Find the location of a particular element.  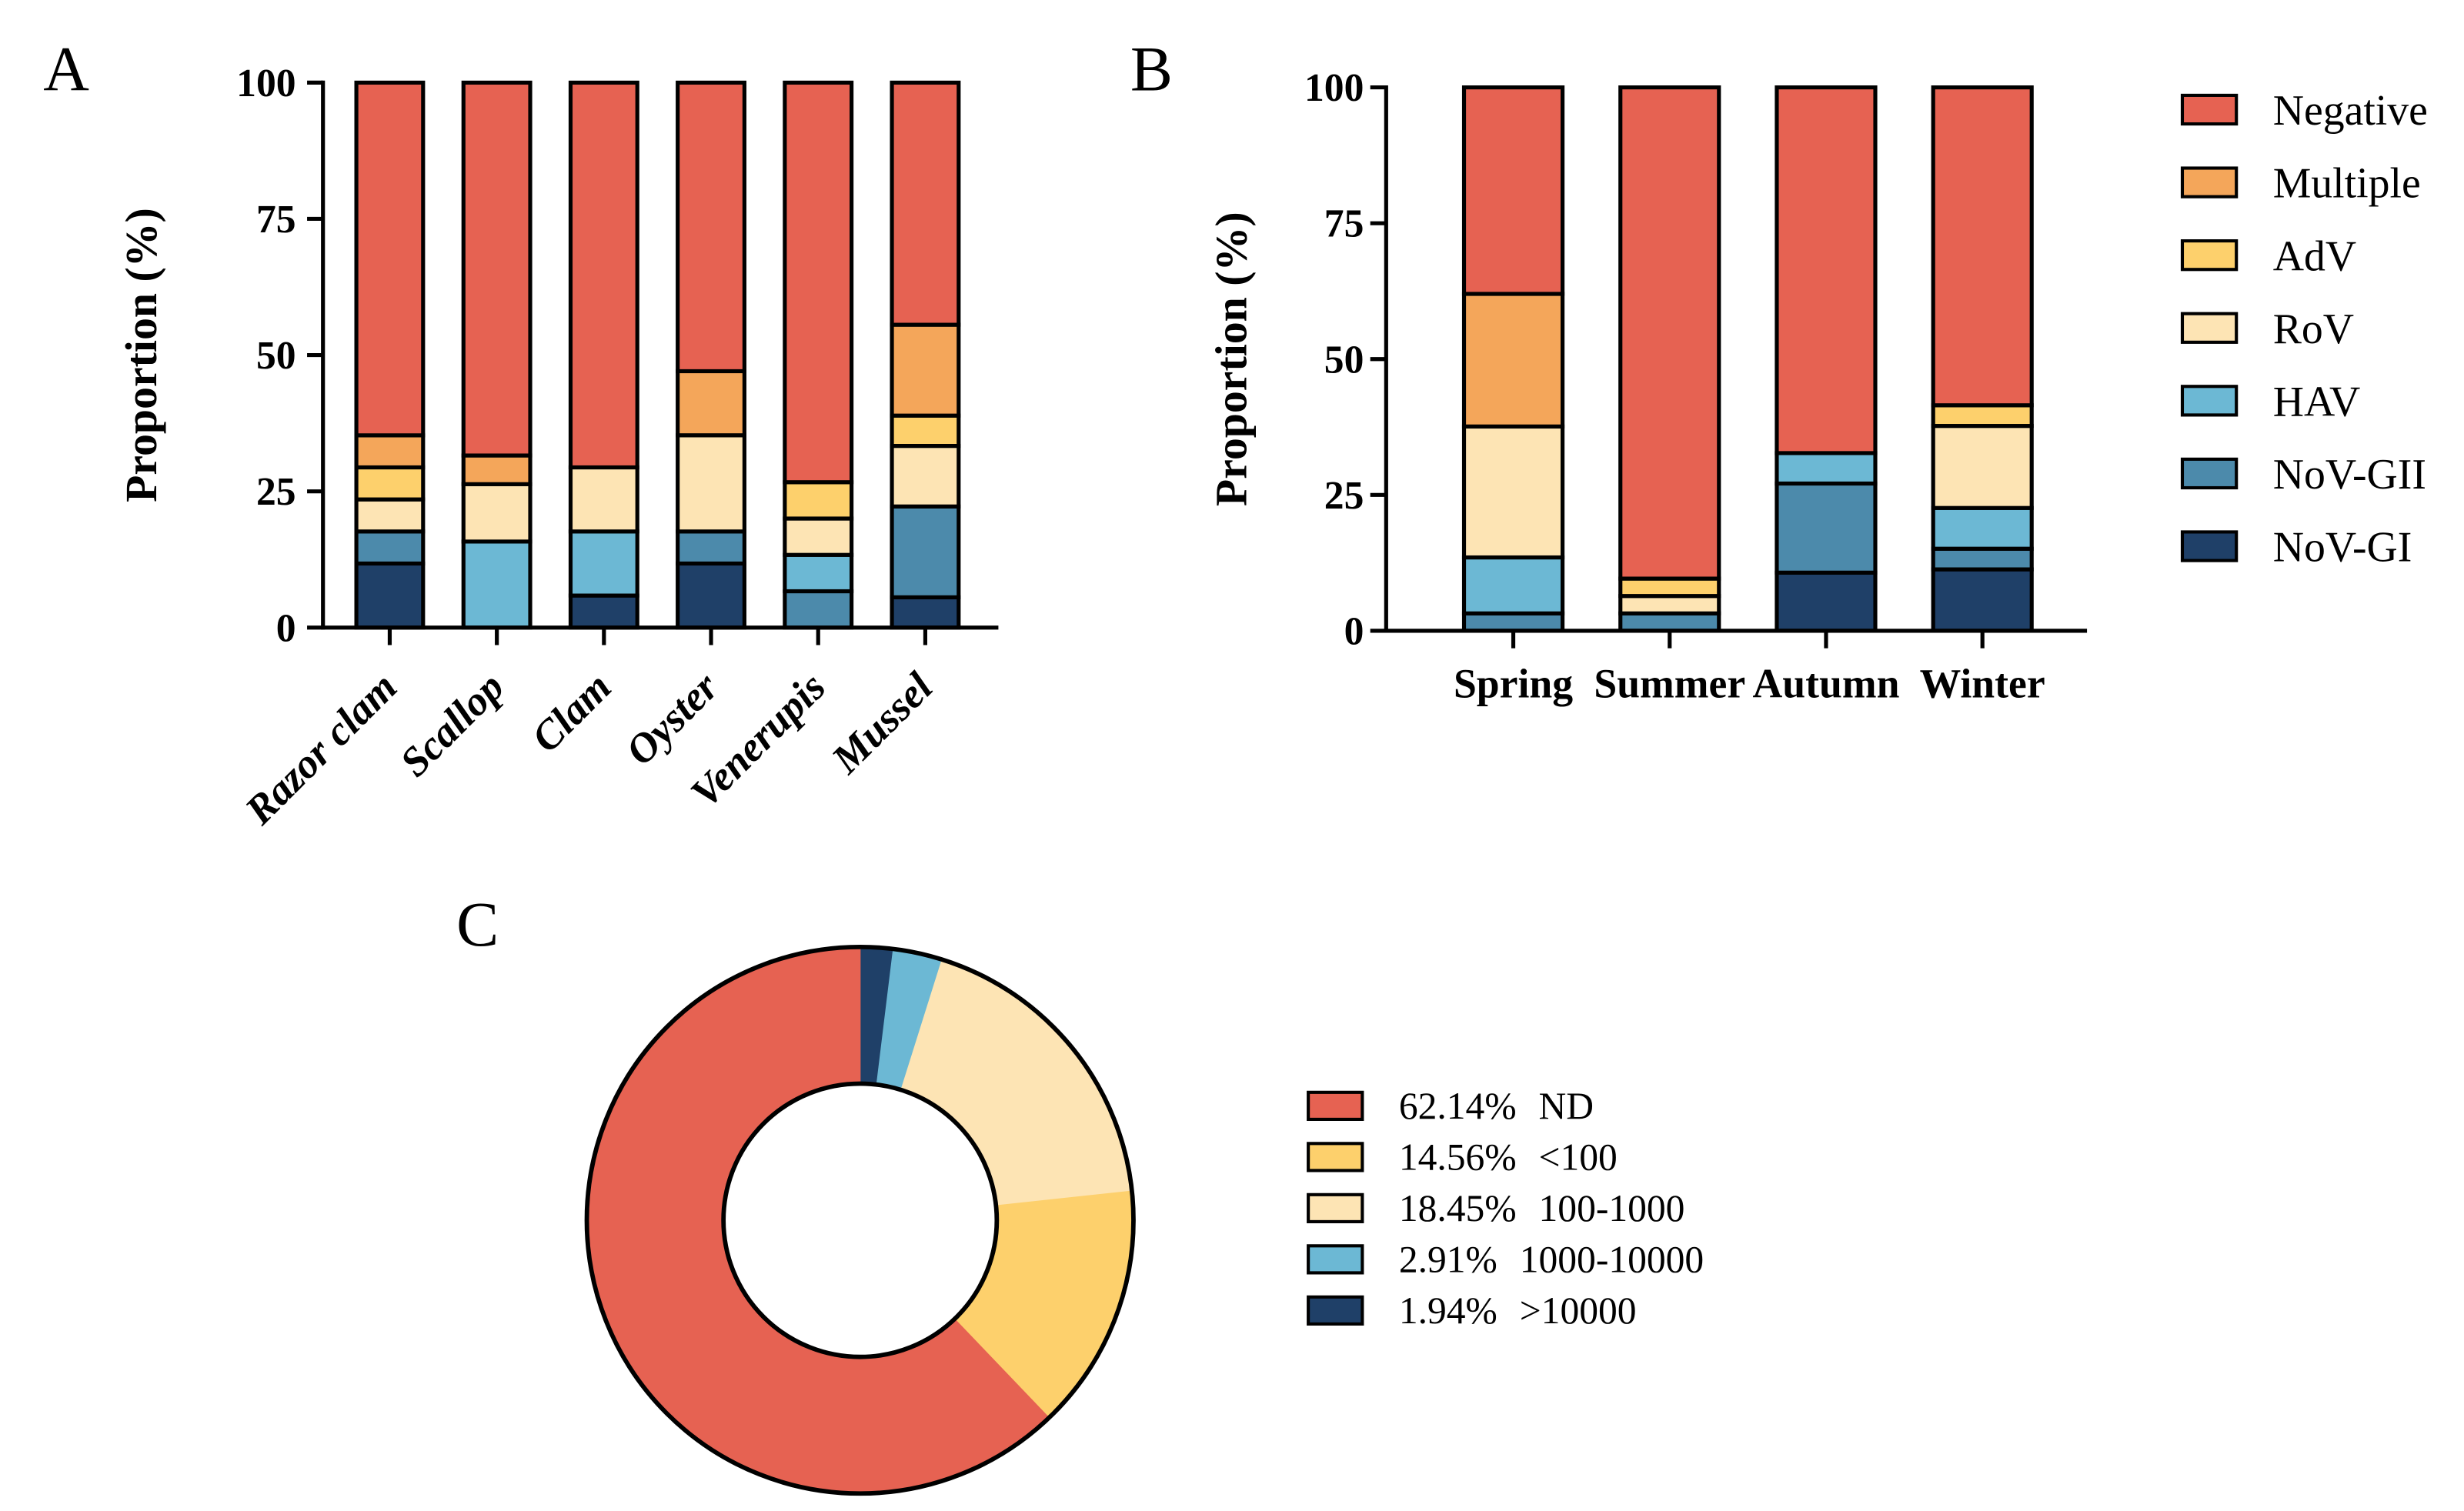

legend-percent: 2.91% is located at coordinates (1448, 1259).